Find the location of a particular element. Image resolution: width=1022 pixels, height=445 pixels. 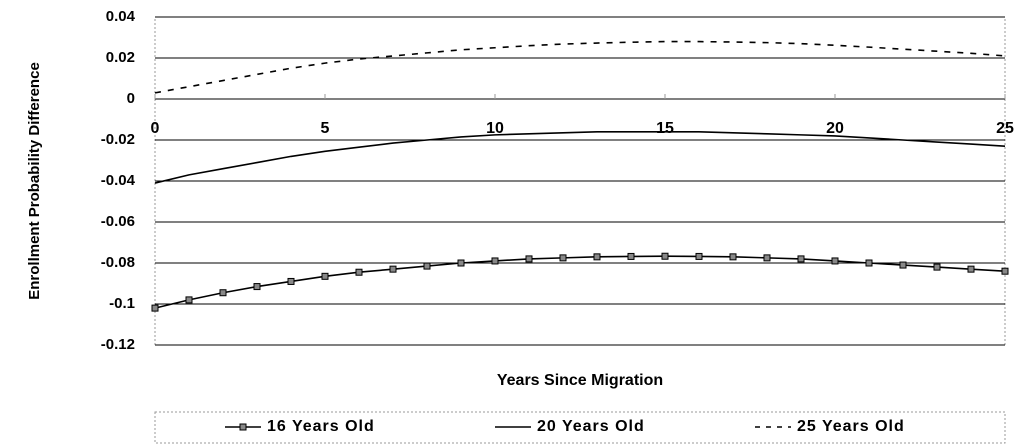

x-tick-label: 0 is located at coordinates (155, 128).